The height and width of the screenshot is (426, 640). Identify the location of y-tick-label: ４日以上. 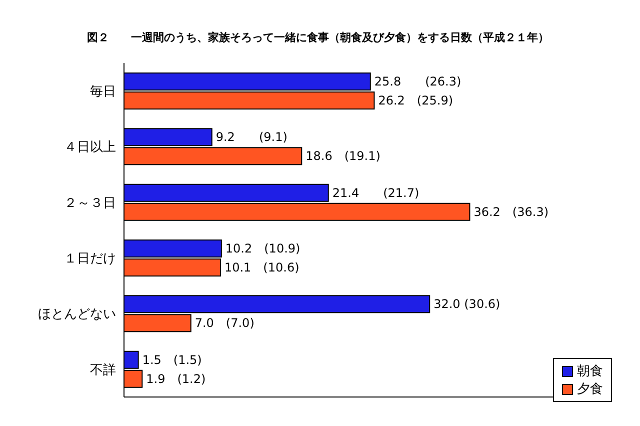
(90, 148).